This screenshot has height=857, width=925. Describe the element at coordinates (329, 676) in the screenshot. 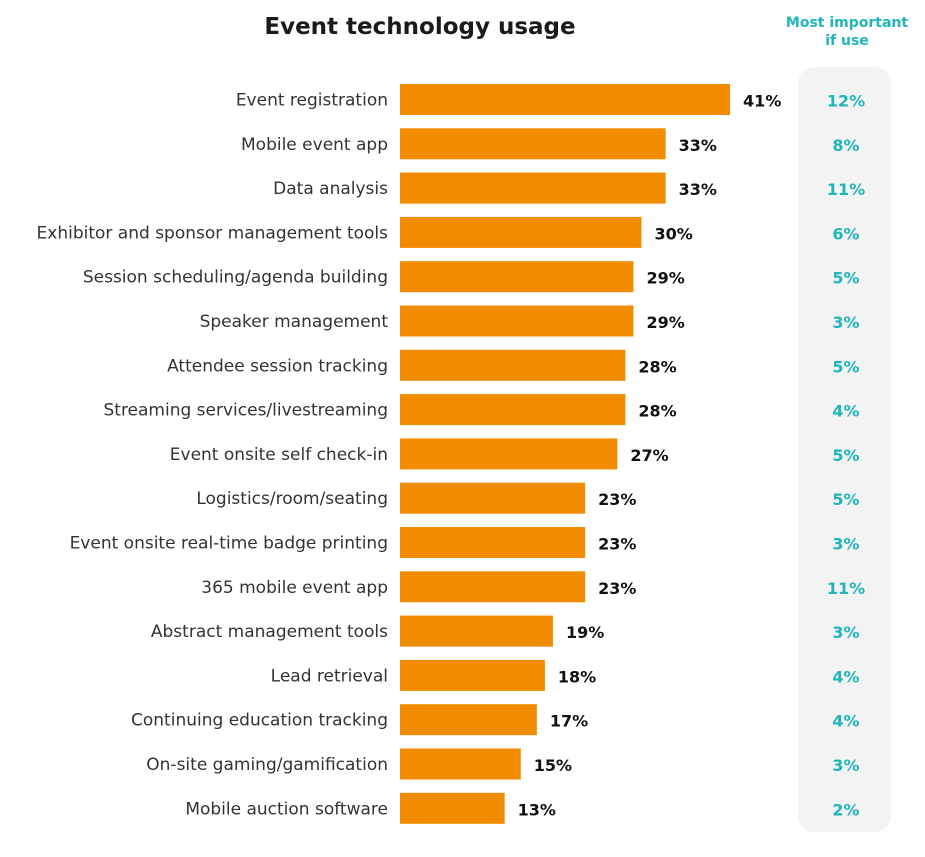

I see `category-label: Lead retrieval` at that location.